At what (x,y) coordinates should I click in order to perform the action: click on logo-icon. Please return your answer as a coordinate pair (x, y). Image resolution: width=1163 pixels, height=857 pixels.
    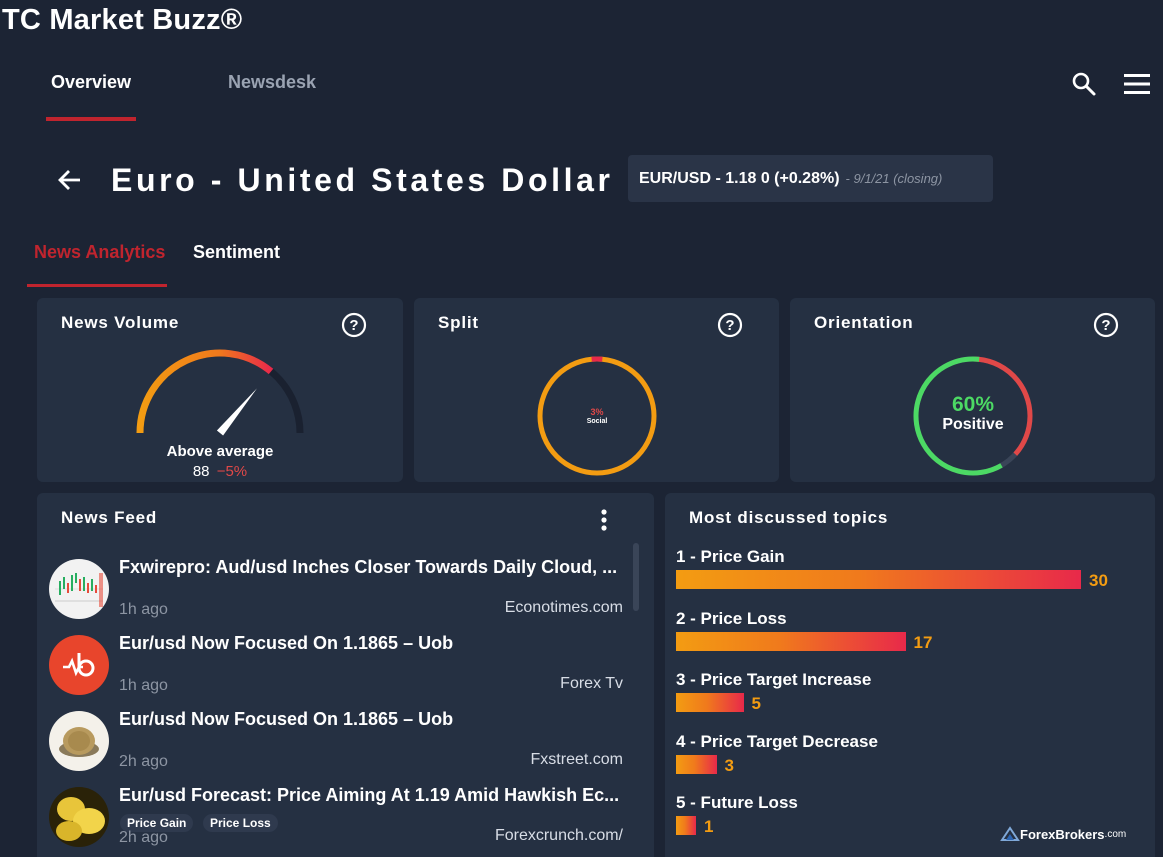
    Looking at the image, I should click on (1010, 833).